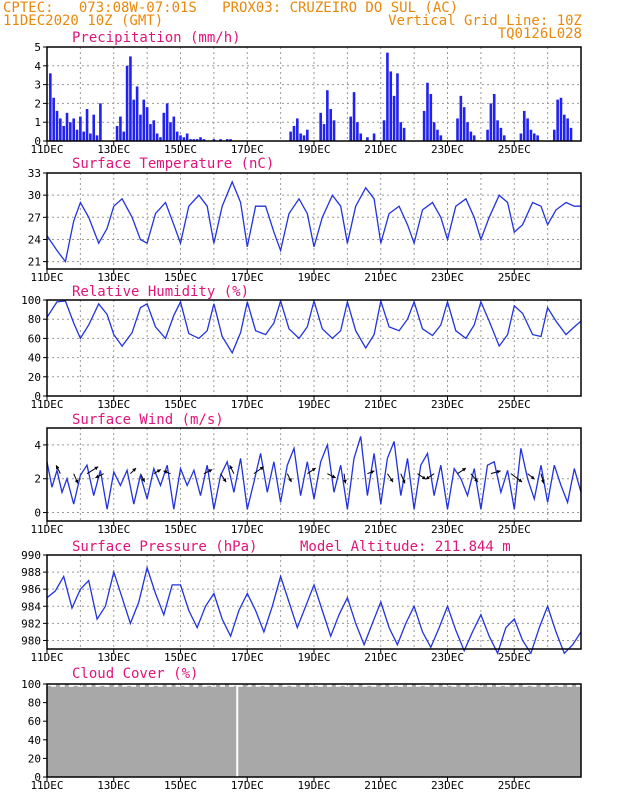 This screenshot has height=800, width=618. I want to click on x-tick-label: 21DEC, so click(380, 404).